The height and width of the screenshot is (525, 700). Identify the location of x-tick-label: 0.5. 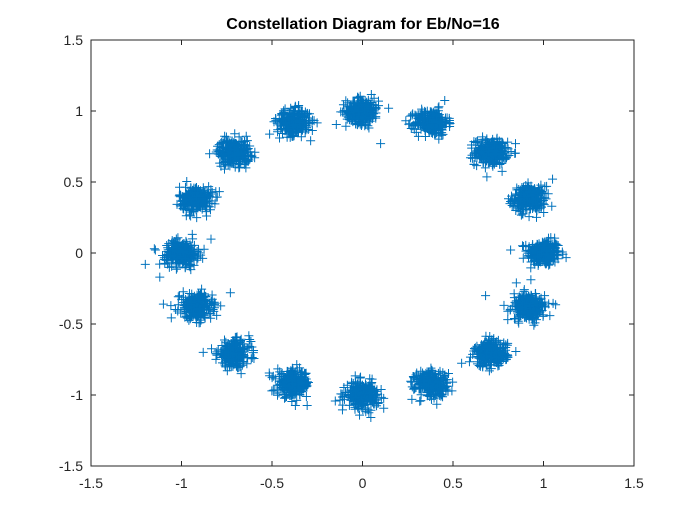
(453, 483).